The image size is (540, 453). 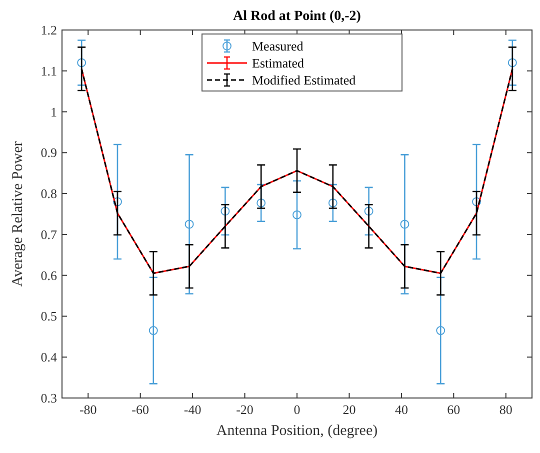 What do you see at coordinates (245, 409) in the screenshot?
I see `x-tick-label: -20` at bounding box center [245, 409].